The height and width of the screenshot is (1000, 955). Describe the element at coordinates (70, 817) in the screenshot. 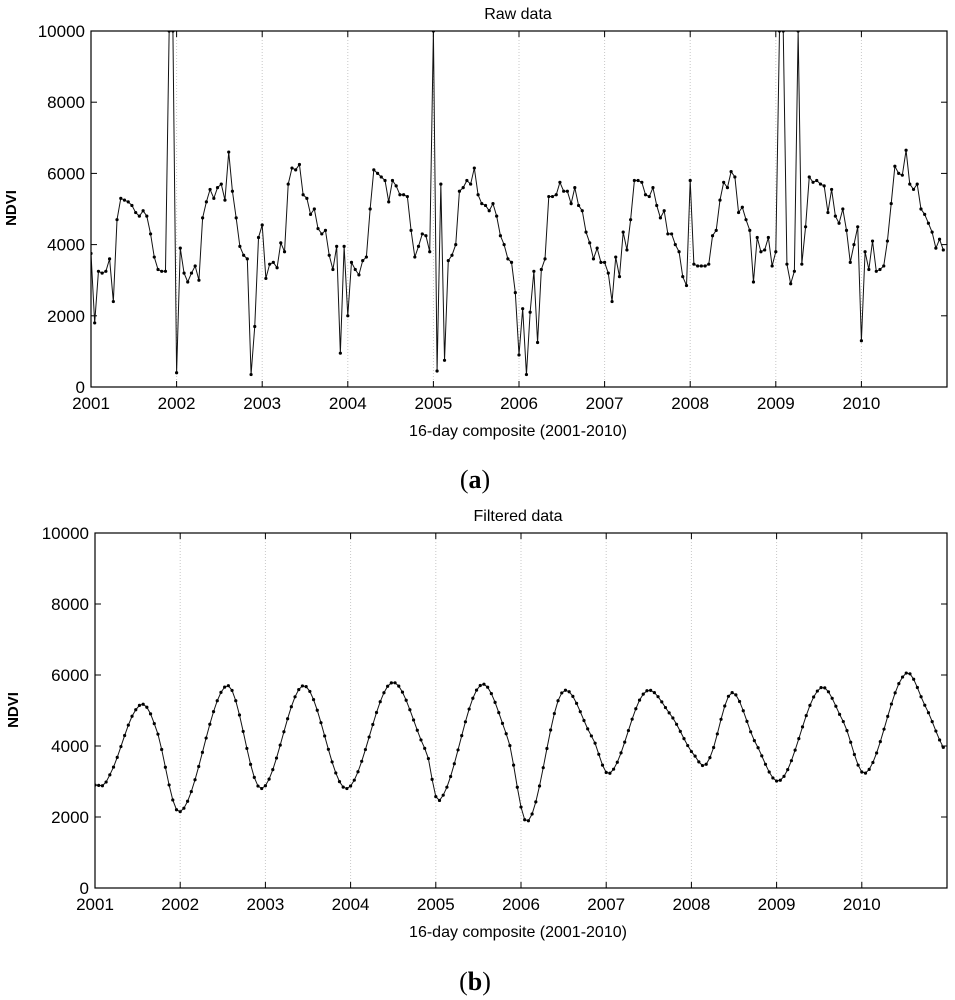

I see `y-tick-label: 2000` at that location.